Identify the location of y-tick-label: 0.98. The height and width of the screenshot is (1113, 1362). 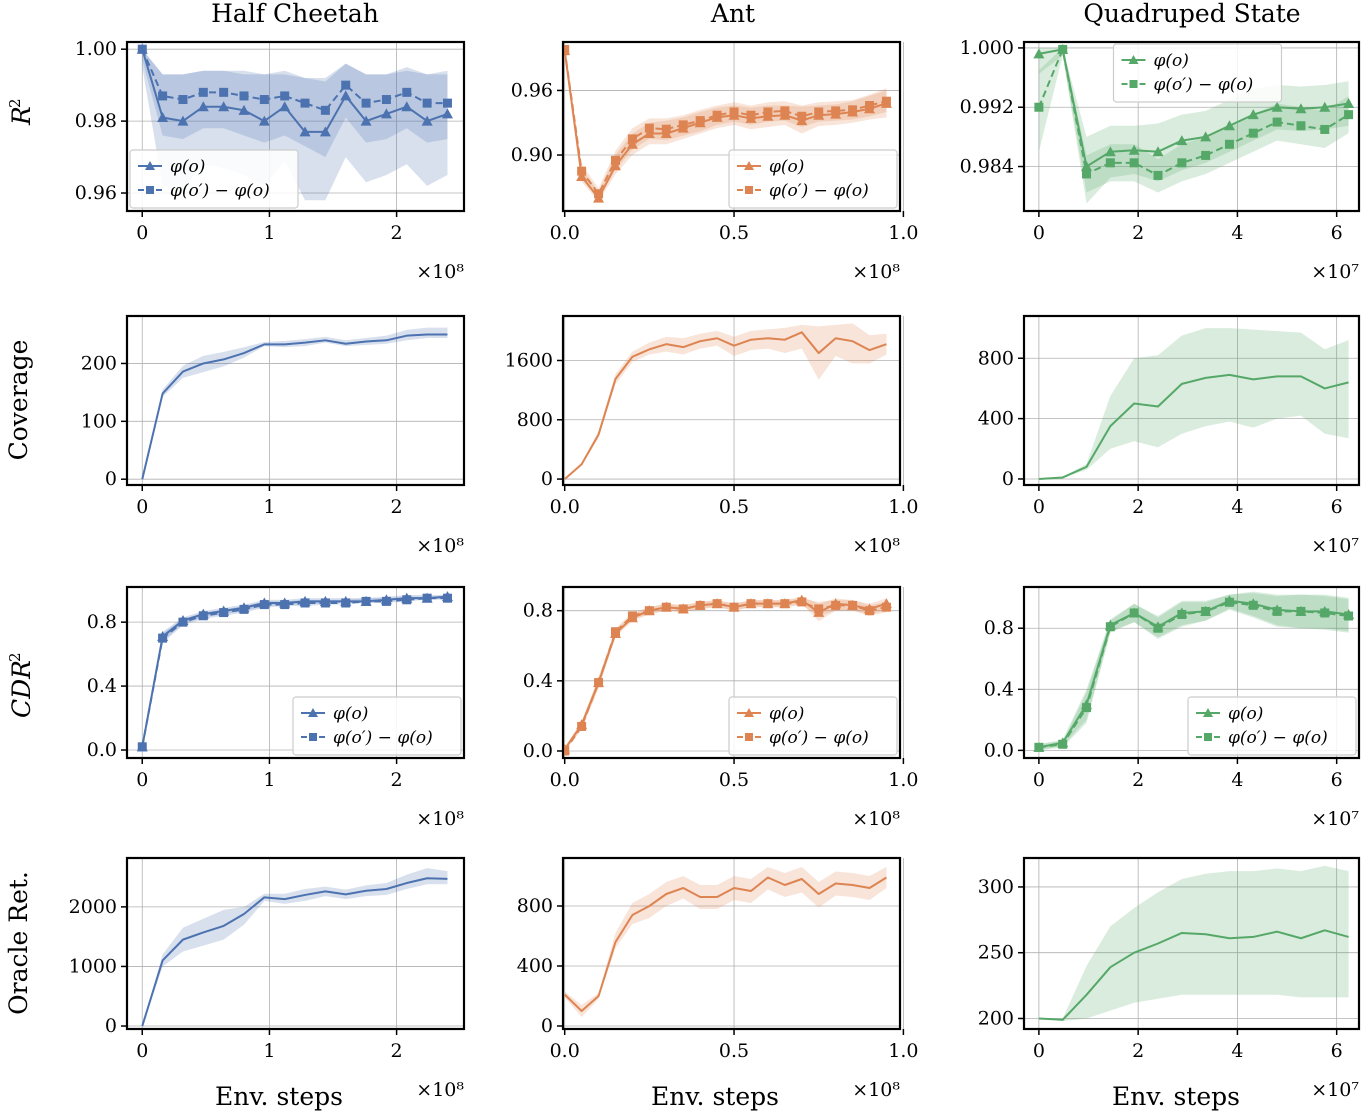
(96, 121).